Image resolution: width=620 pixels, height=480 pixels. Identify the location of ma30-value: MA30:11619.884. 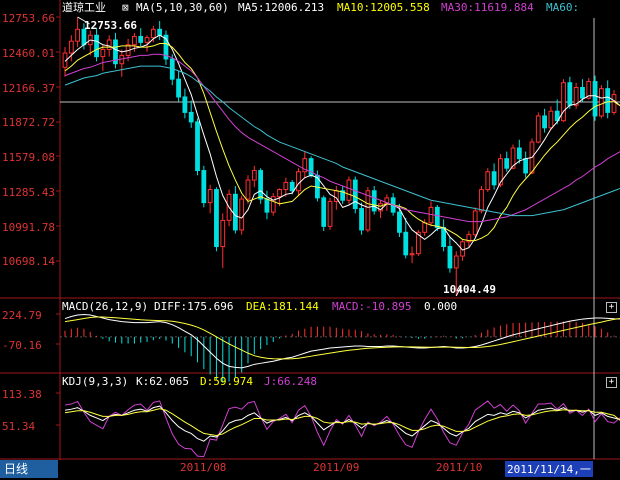
(487, 7).